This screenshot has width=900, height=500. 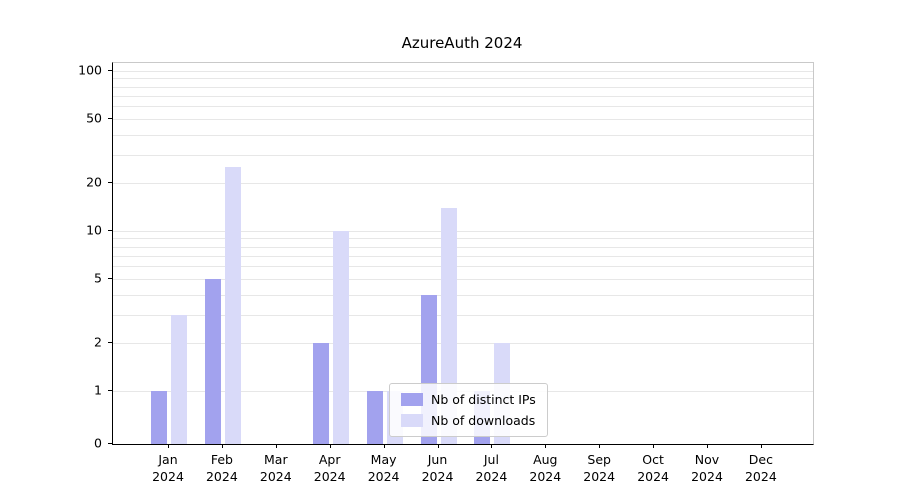 I want to click on legend-item-distinct-ips: Nb of distinct IPs, so click(x=468, y=399).